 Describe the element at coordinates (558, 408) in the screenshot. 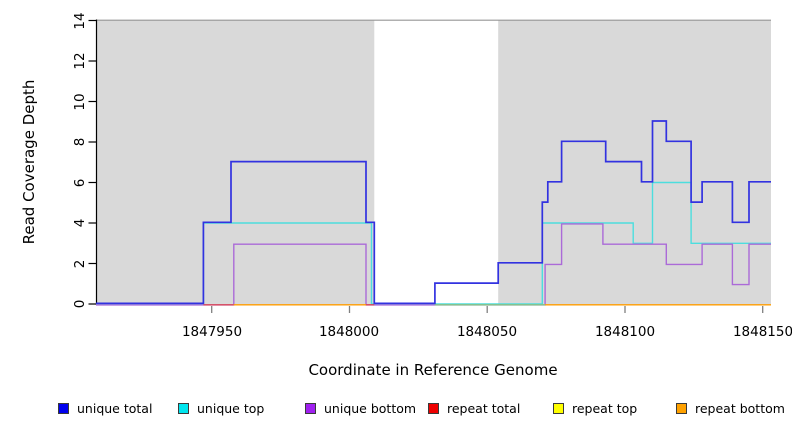

I see `legend-swatch-repeat-top` at that location.